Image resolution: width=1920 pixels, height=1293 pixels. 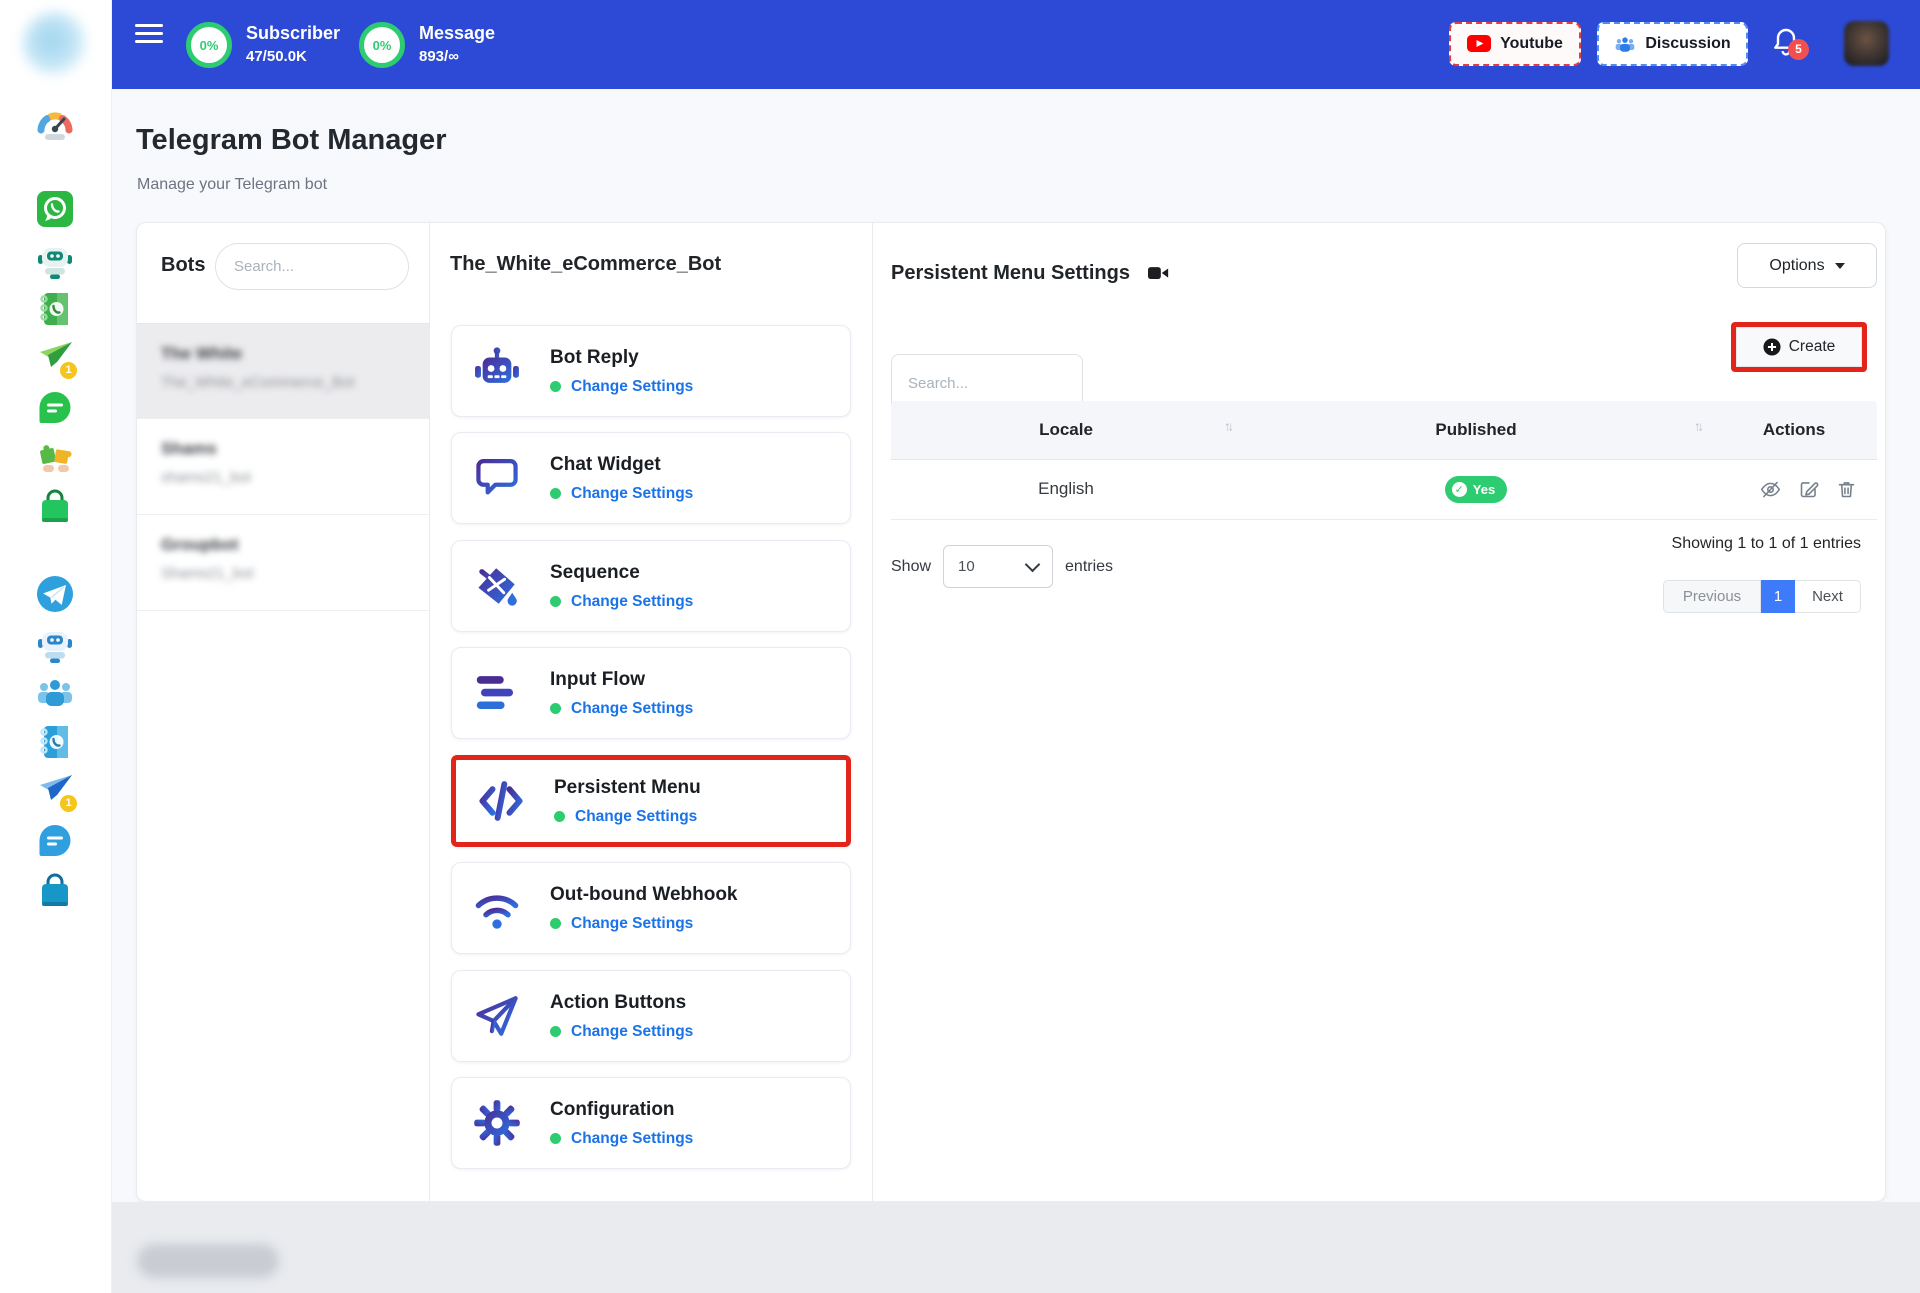 I want to click on options-button: Options, so click(x=1807, y=265).